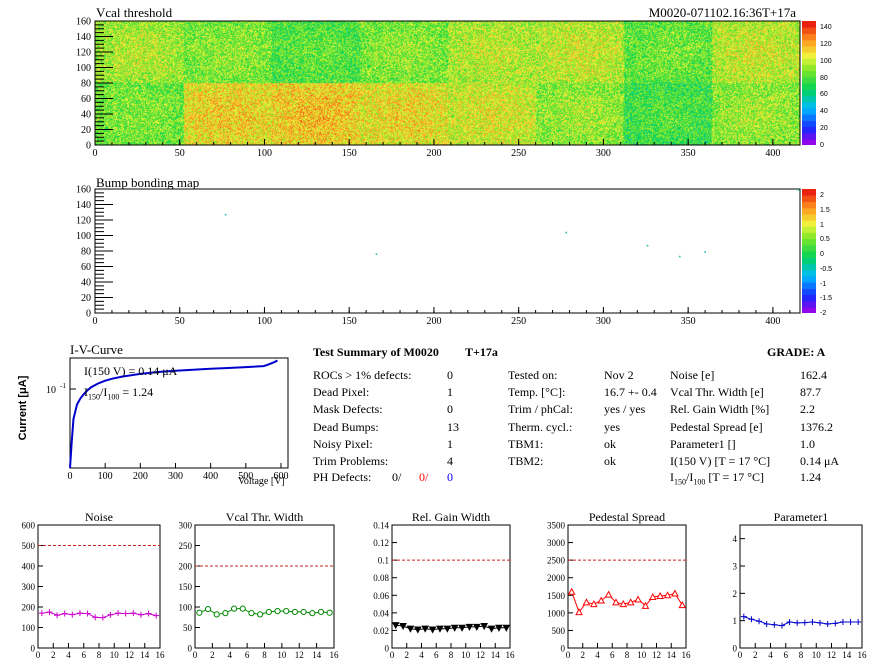 Image resolution: width=896 pixels, height=672 pixels. What do you see at coordinates (824, 129) in the screenshot?
I see `vcal-palette-label: 20` at bounding box center [824, 129].